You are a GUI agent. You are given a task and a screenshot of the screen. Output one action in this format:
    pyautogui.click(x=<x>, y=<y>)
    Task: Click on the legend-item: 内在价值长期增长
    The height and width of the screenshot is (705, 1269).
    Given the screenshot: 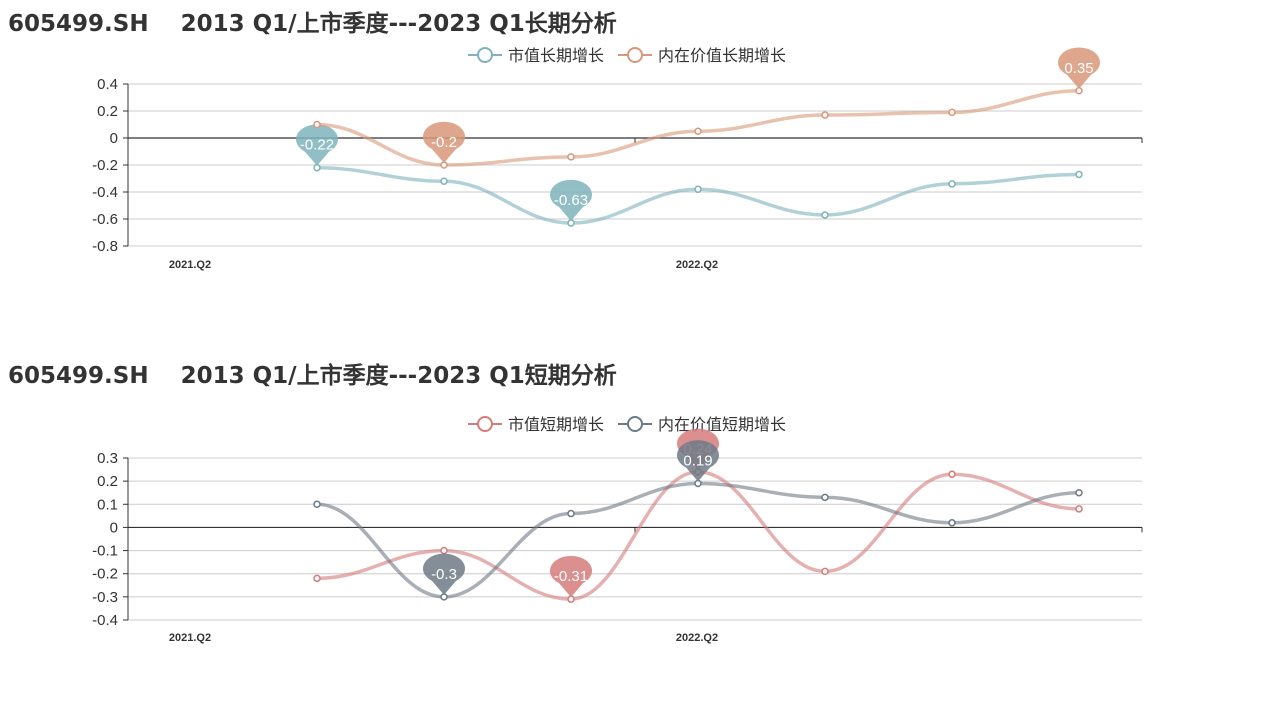 What is the action you would take?
    pyautogui.click(x=702, y=55)
    